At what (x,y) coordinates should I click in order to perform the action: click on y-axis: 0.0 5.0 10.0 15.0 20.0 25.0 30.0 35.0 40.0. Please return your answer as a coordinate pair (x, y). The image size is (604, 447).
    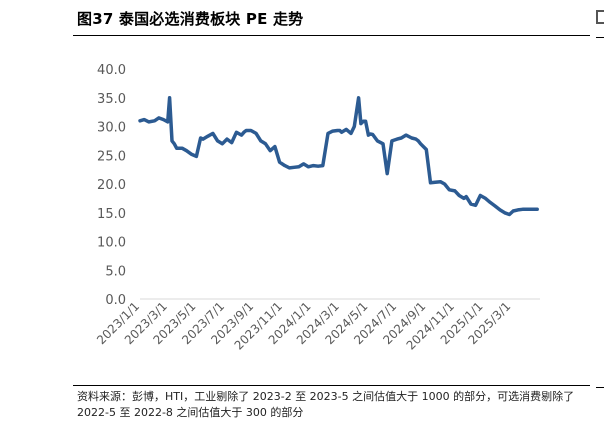
    Looking at the image, I should click on (111, 185).